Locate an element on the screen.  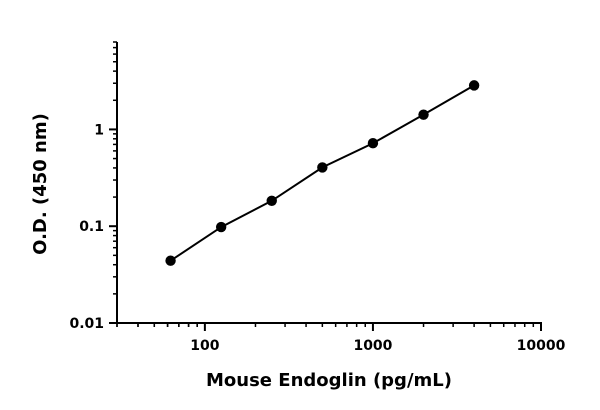
x-tick-label: 100 is located at coordinates (204, 346).